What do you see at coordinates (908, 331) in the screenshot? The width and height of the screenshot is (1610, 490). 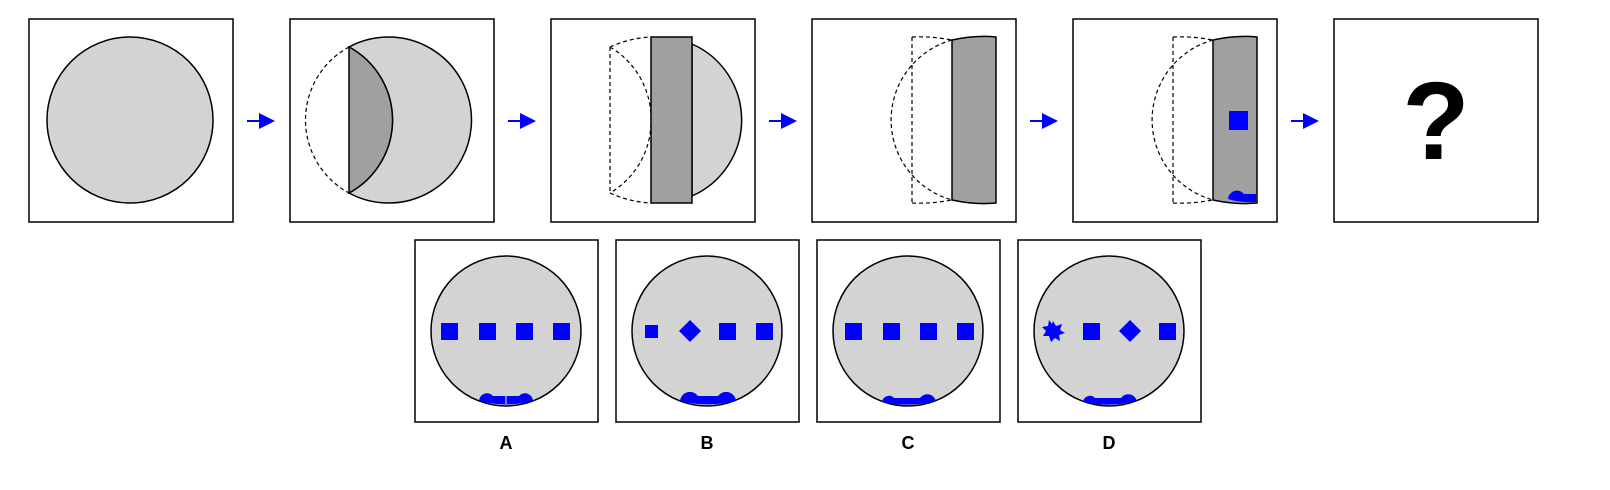 I see `option-c` at bounding box center [908, 331].